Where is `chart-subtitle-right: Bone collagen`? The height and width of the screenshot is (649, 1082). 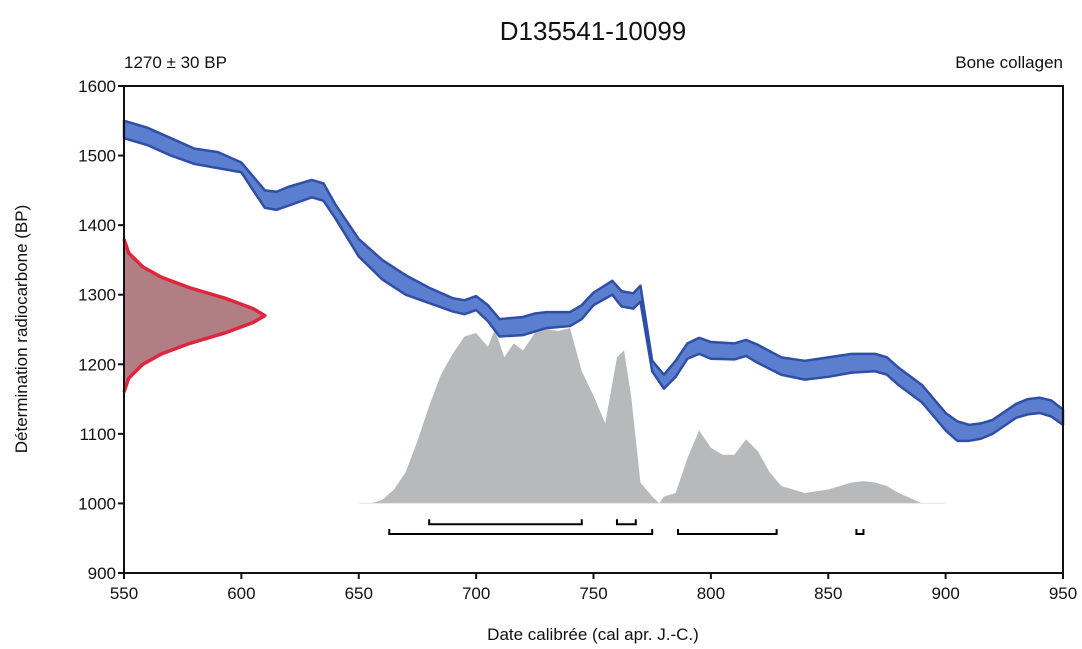
chart-subtitle-right: Bone collagen is located at coordinates (1009, 62).